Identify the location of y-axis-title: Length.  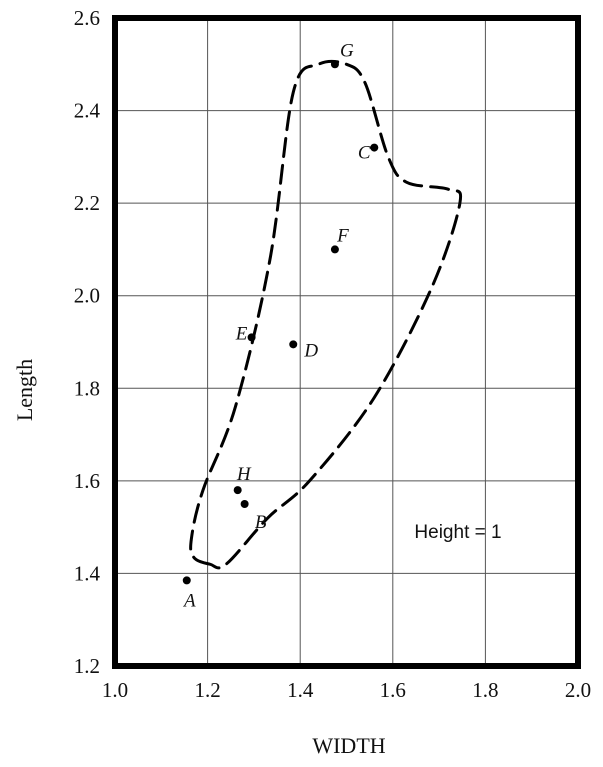
(24, 390).